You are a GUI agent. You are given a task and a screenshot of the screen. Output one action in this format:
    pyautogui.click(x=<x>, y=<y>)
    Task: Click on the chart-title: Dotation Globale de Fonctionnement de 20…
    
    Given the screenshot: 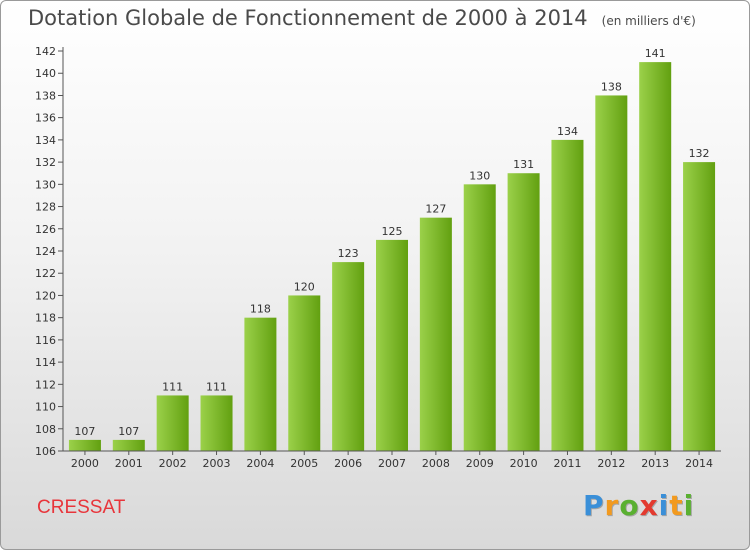 What is the action you would take?
    pyautogui.click(x=362, y=18)
    